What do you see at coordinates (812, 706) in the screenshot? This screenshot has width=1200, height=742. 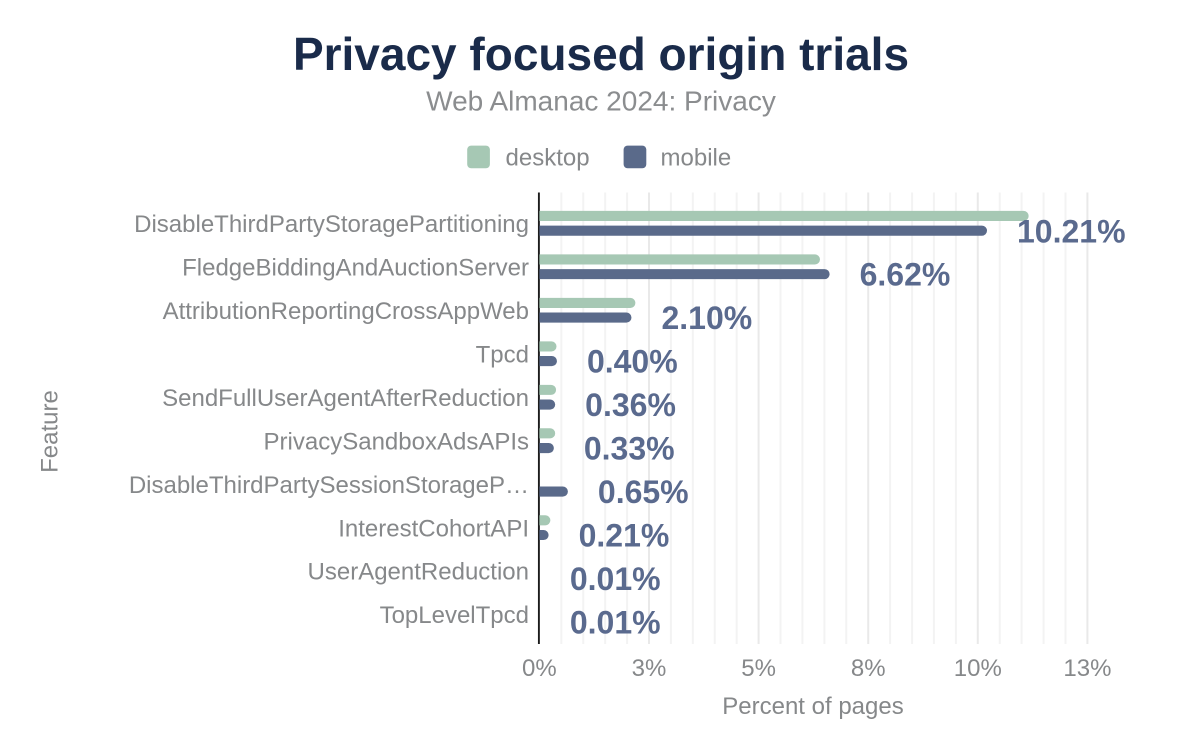 I see `svg-text: Percent of pages` at bounding box center [812, 706].